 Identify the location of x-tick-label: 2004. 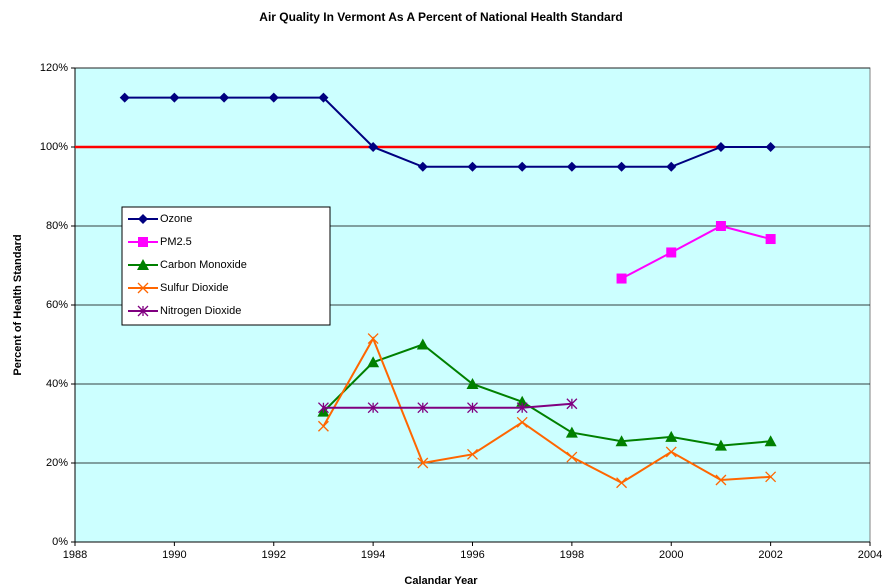
(870, 555).